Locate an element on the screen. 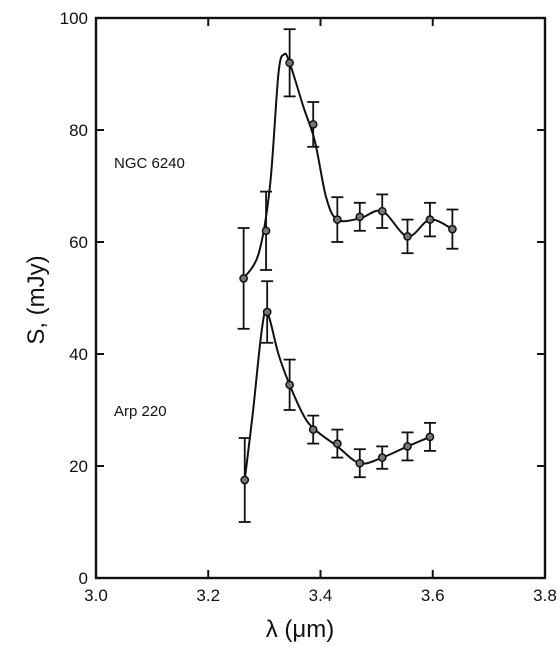 This screenshot has height=646, width=560. x-tick-label: 3.8 is located at coordinates (545, 595).